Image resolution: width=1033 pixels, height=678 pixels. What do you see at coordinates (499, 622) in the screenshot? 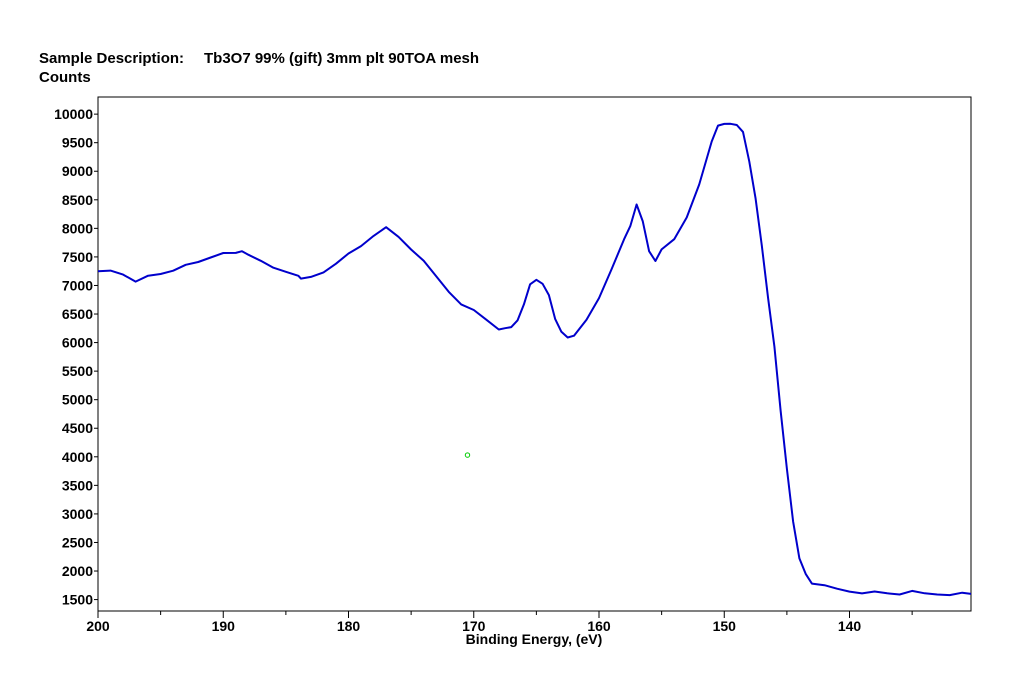
I see `x-axis: 200 190 180 170 160 150 140` at bounding box center [499, 622].